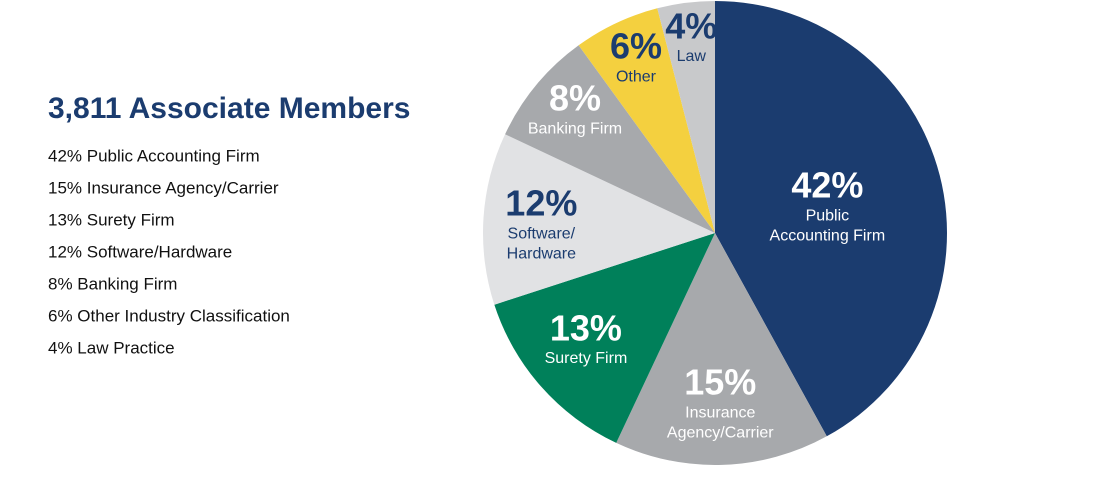  Describe the element at coordinates (691, 26) in the screenshot. I see `slice-value-label: 4%` at that location.